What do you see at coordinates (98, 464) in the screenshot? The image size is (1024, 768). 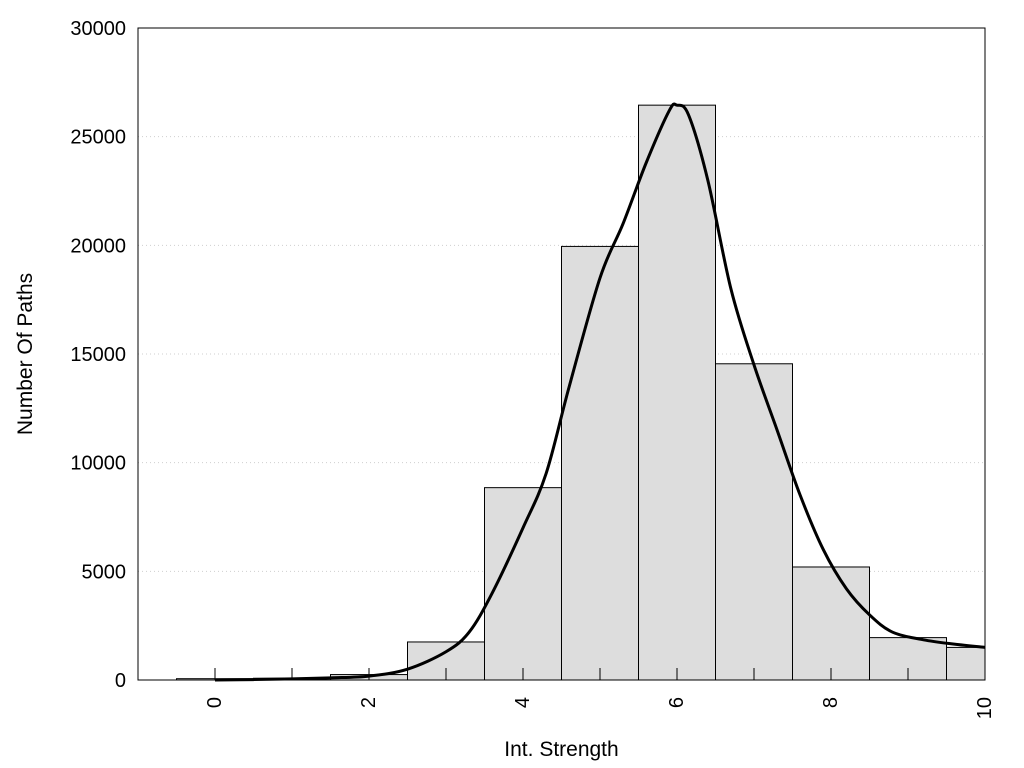 I see `y-tick-label: 10000` at bounding box center [98, 464].